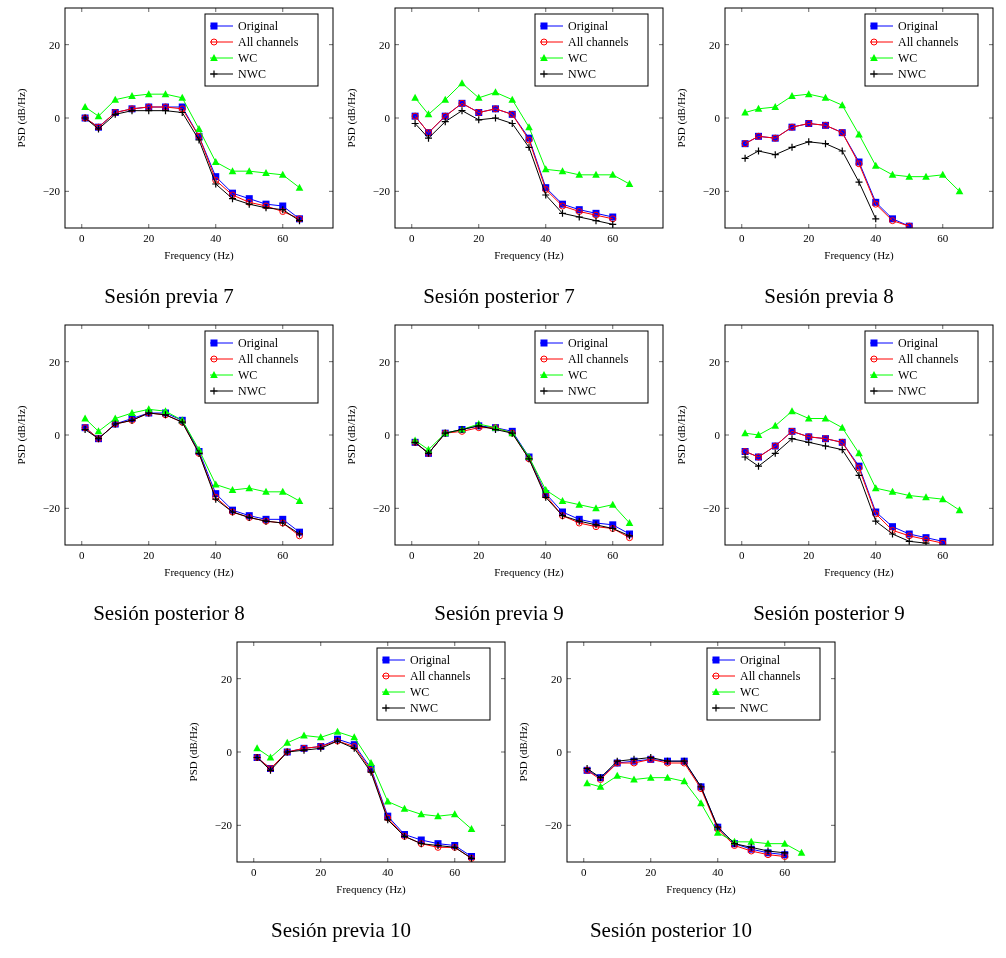 This screenshot has height=958, width=1006. Describe the element at coordinates (499, 613) in the screenshot. I see `text: Sesión previa 9` at that location.